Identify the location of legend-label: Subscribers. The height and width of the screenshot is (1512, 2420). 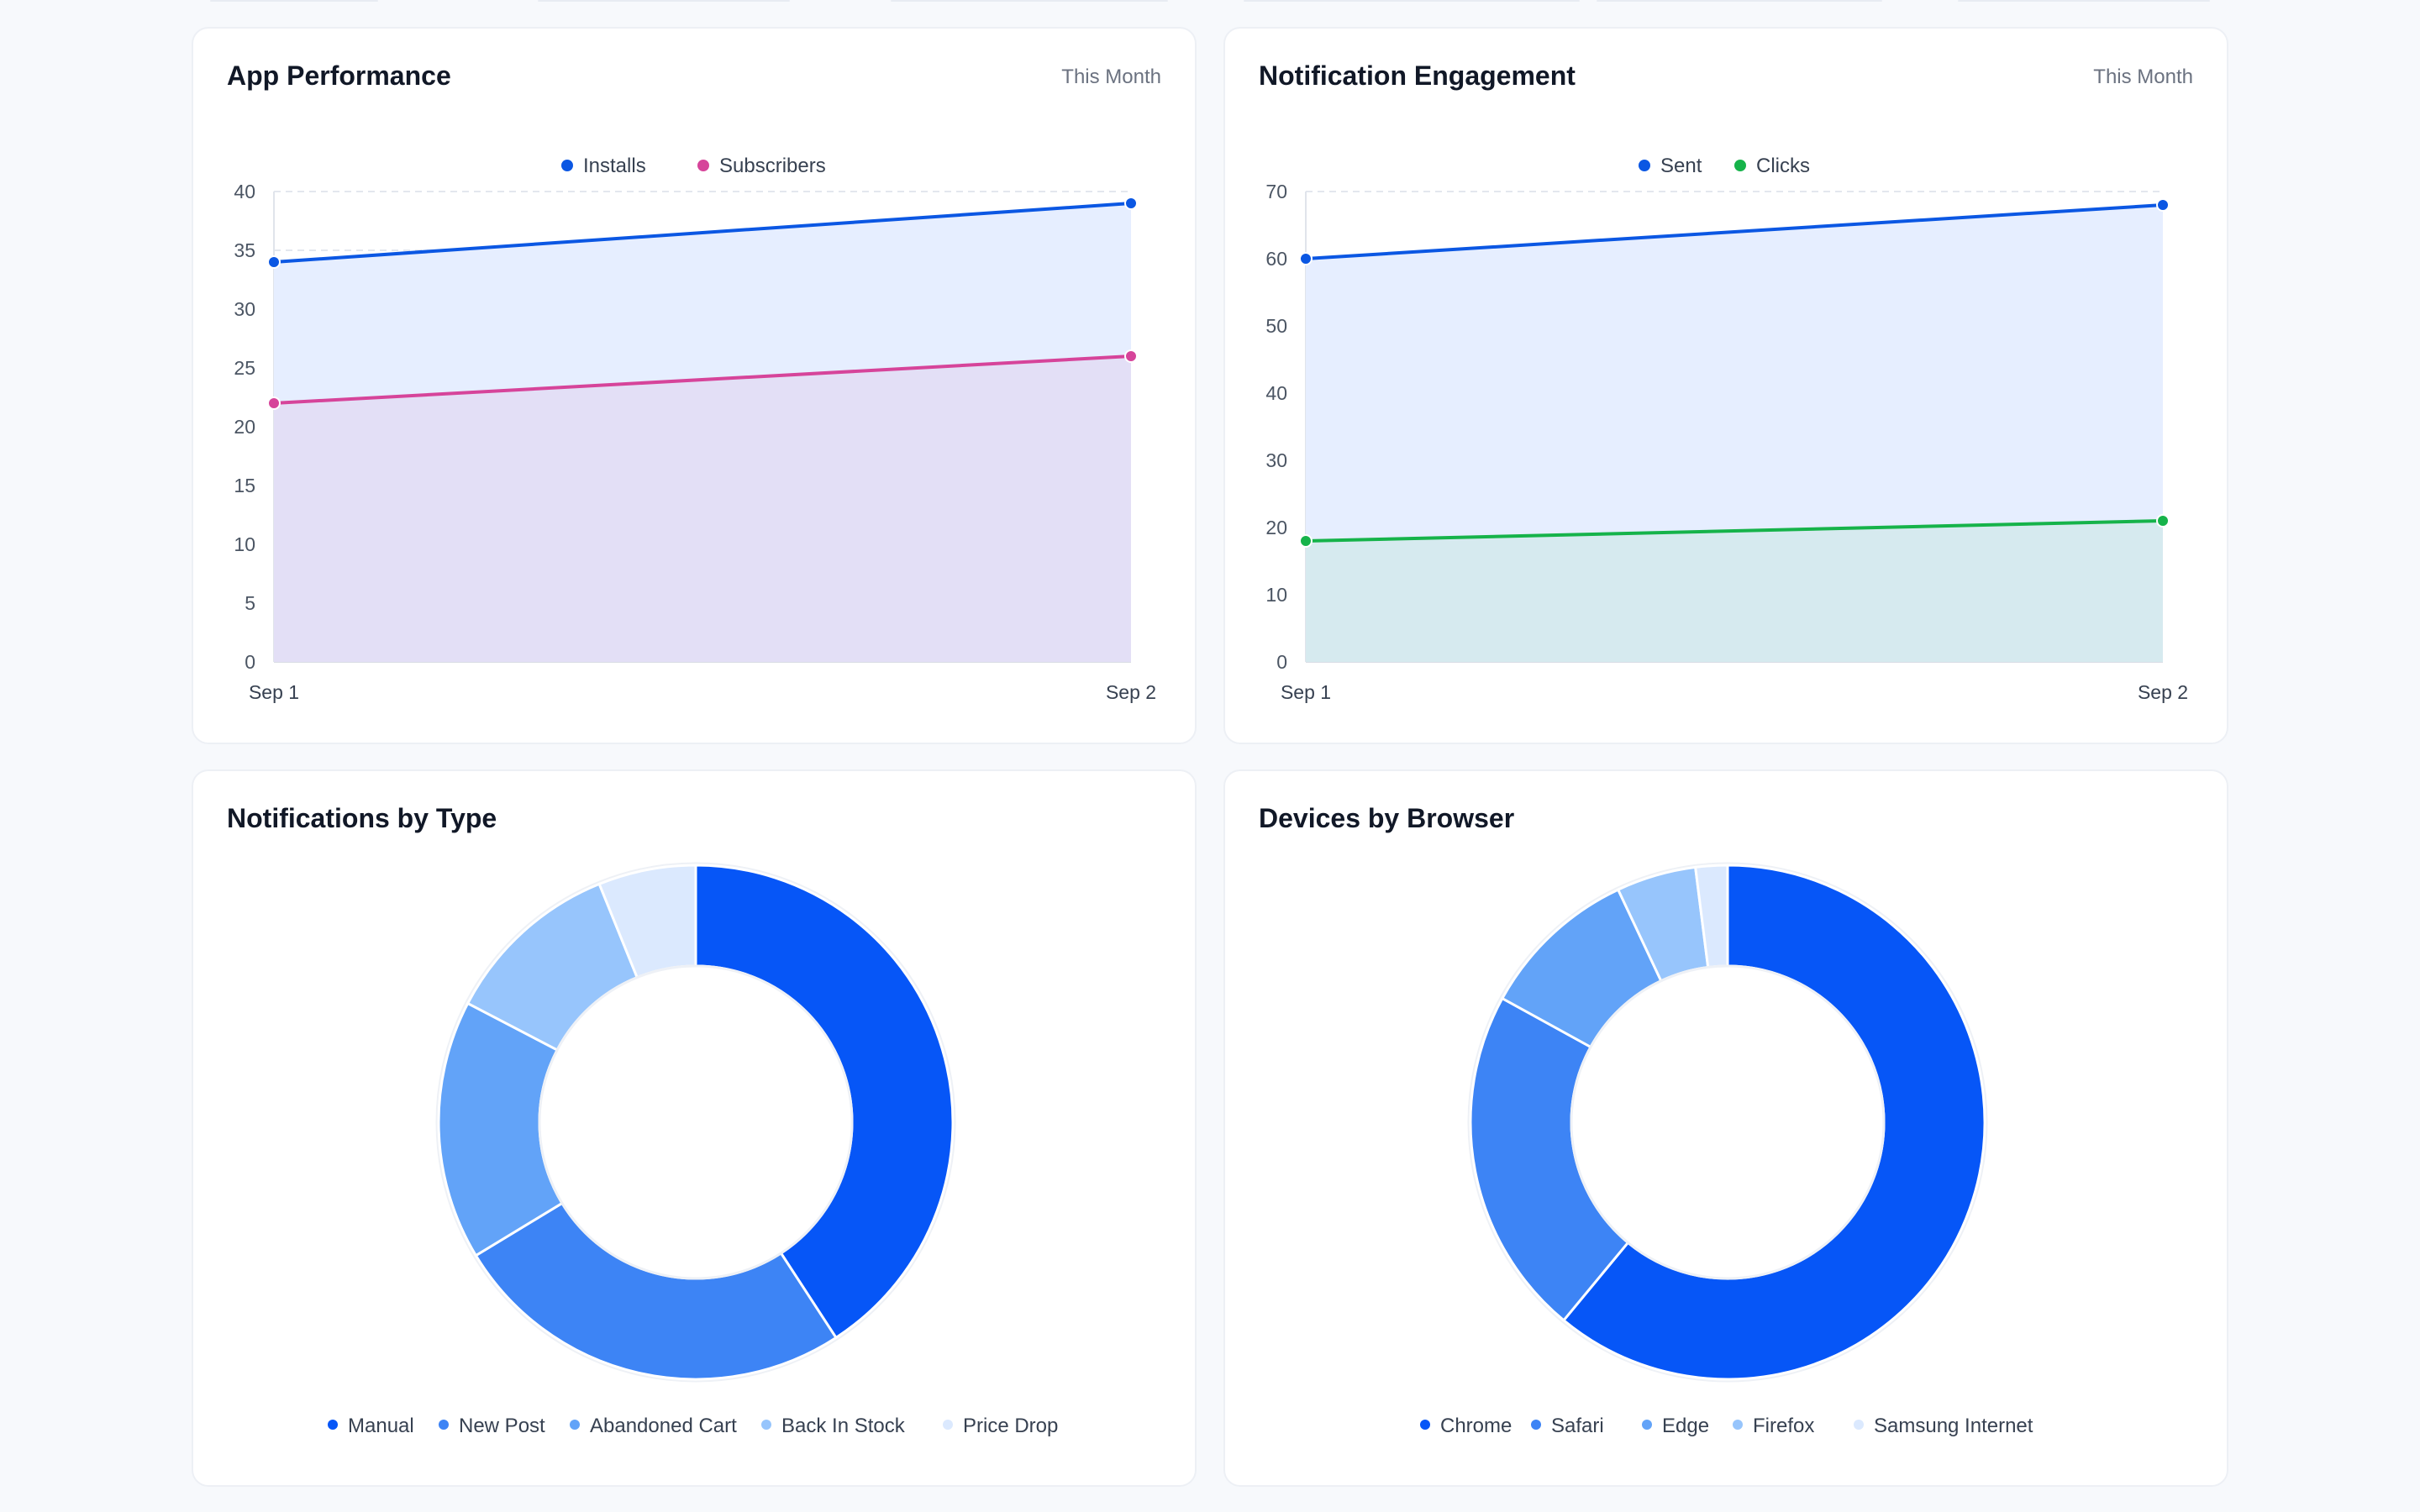
(772, 166).